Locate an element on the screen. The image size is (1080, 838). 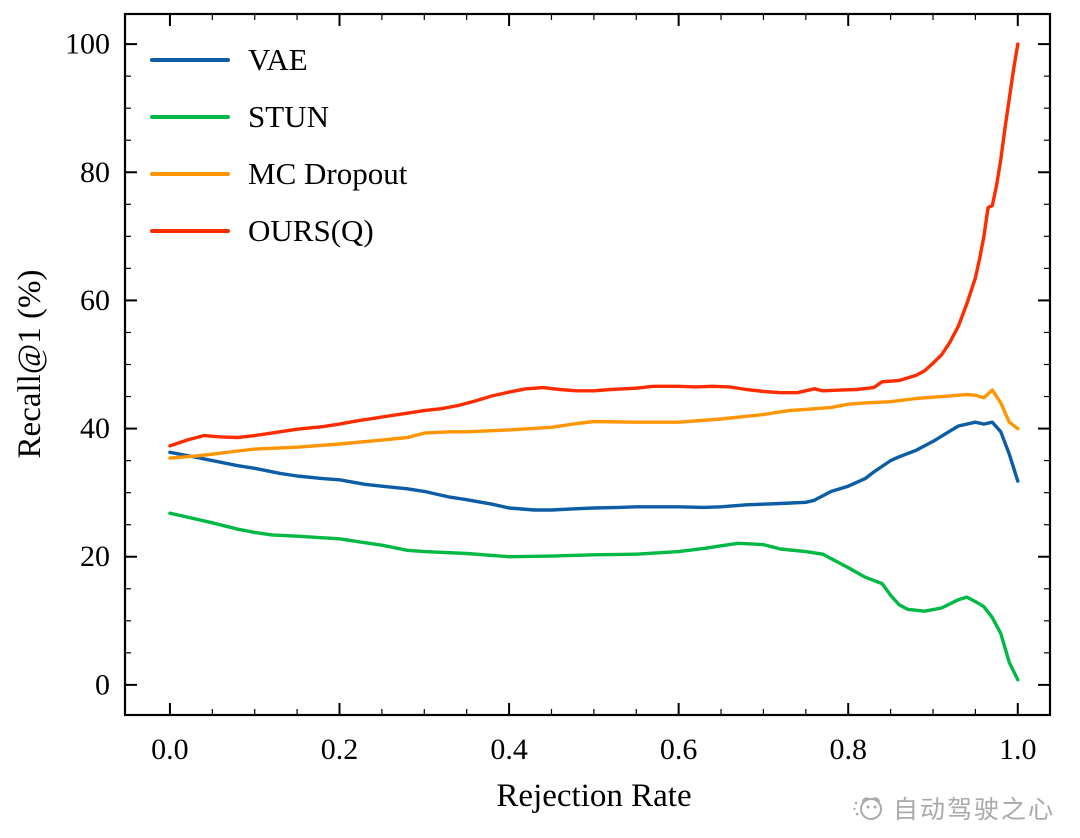
x-tick-label: 0.4 is located at coordinates (509, 749).